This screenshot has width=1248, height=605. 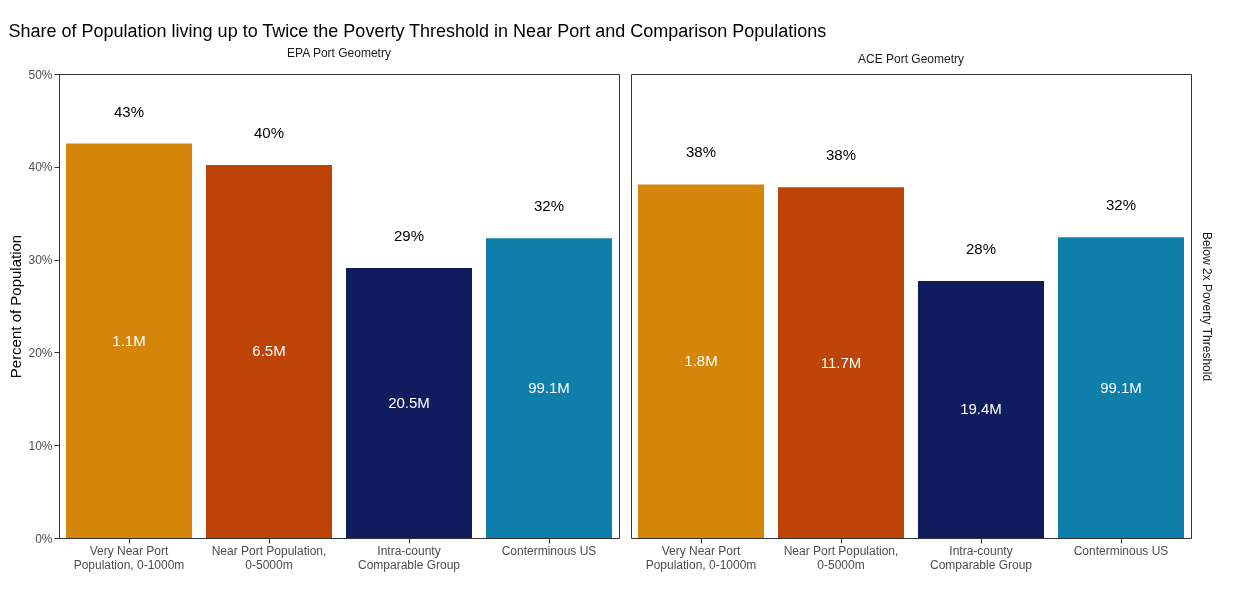 What do you see at coordinates (40, 260) in the screenshot?
I see `y-tick-label: 30%` at bounding box center [40, 260].